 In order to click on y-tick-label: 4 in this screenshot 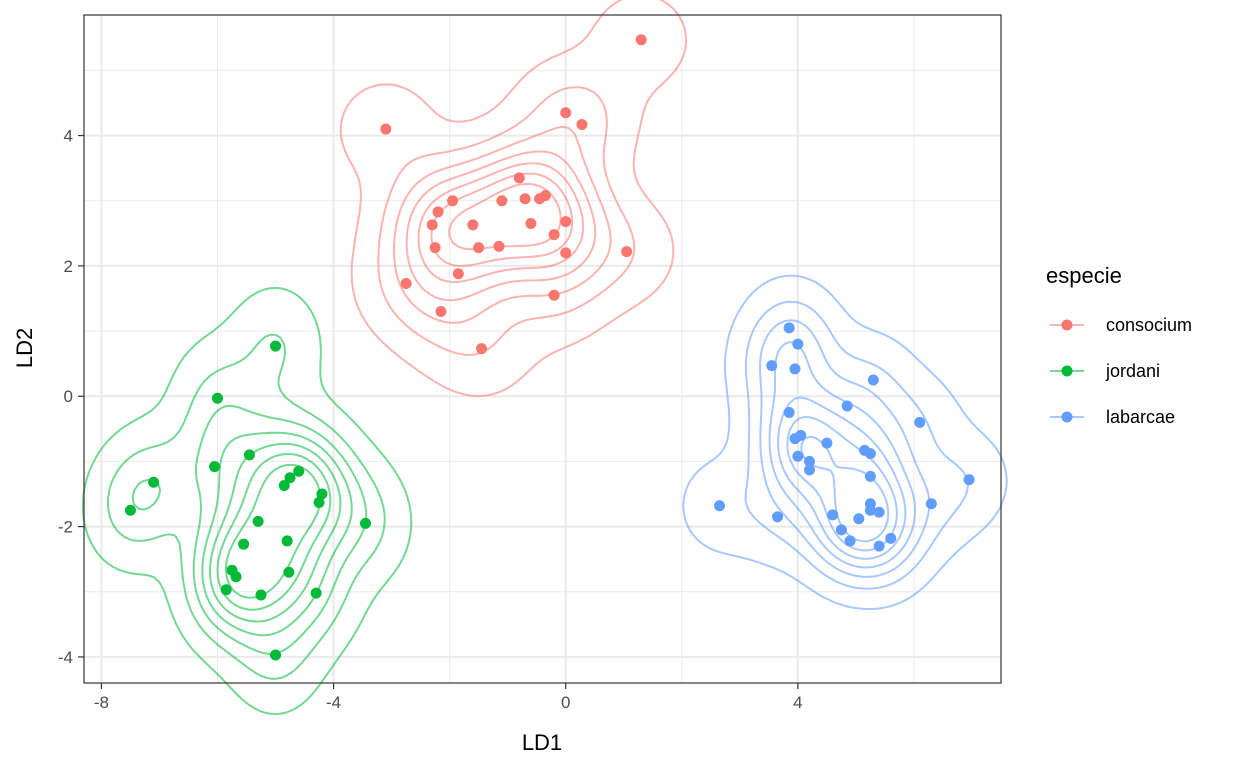, I will do `click(68, 136)`.